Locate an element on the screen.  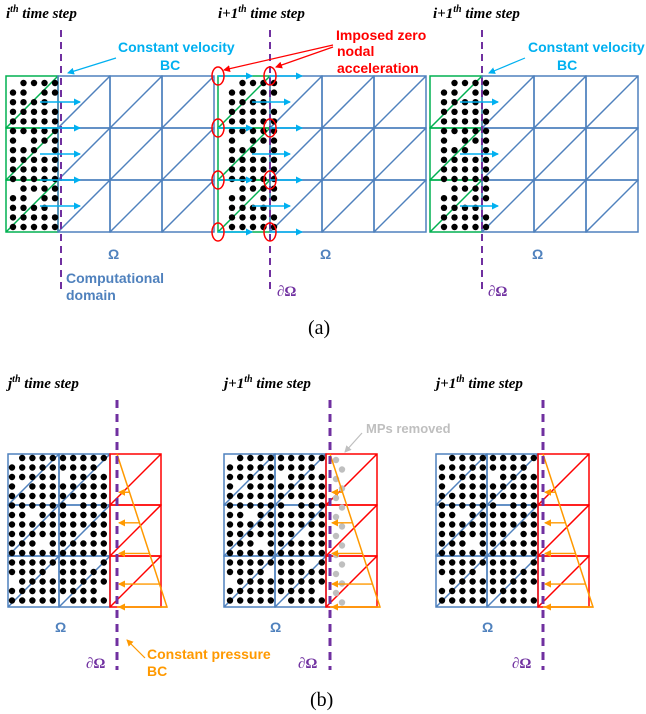
mps-removed-pointer is located at coordinates (353, 442).